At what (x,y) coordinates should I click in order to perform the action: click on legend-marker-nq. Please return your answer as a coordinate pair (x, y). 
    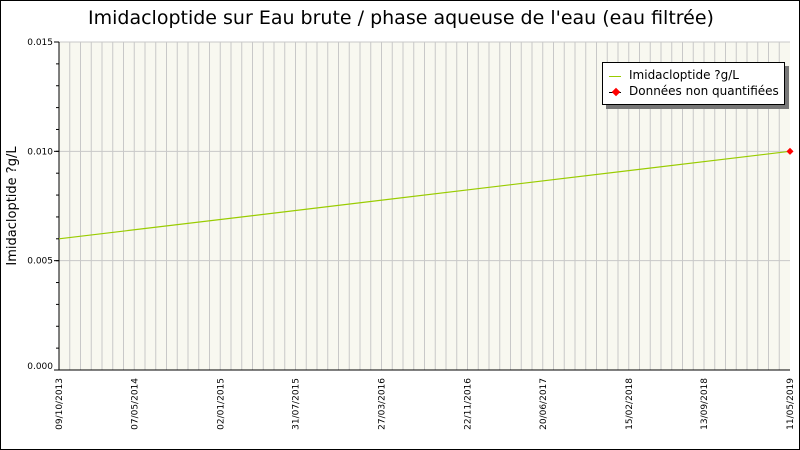
    Looking at the image, I should click on (616, 92).